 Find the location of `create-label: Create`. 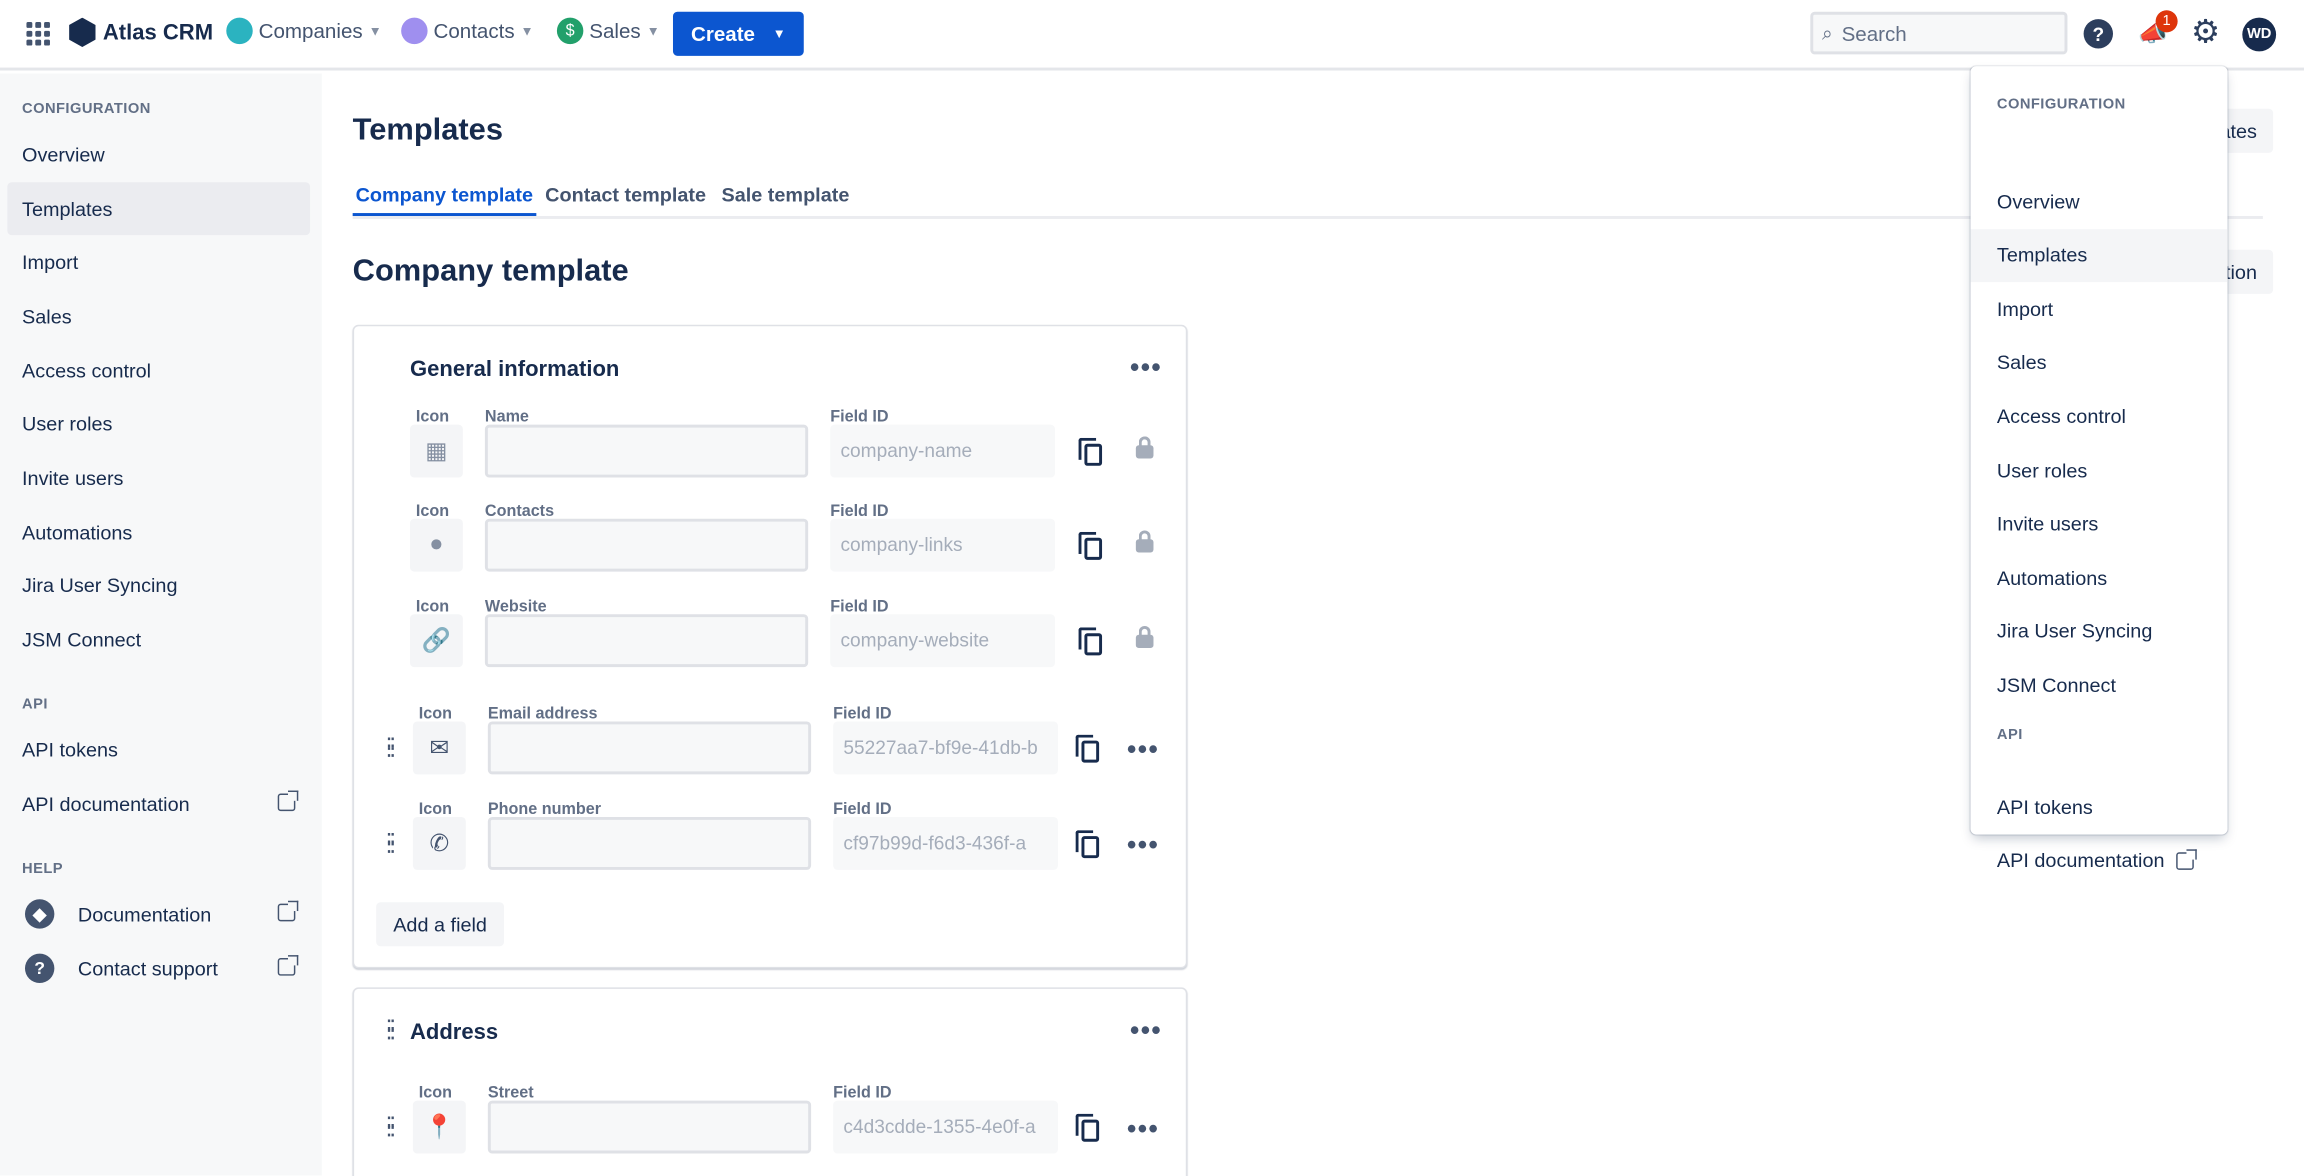

create-label: Create is located at coordinates (723, 34).